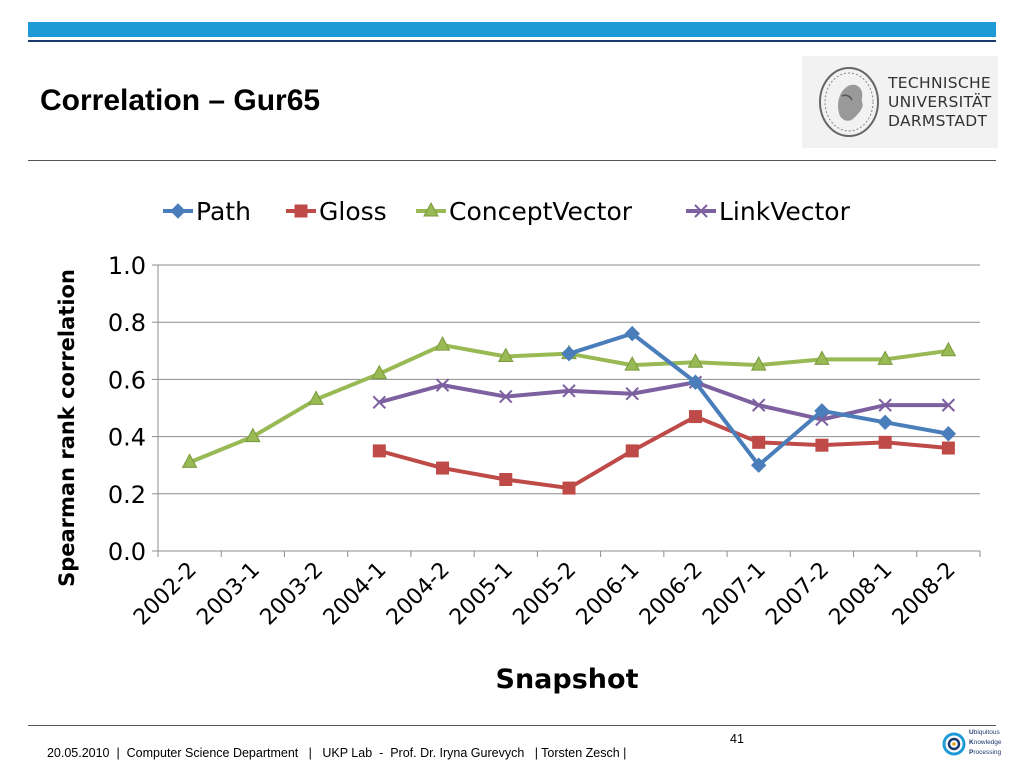  I want to click on ukp-logo-text: Ubiquitous Knowledge Processing, so click(985, 742).